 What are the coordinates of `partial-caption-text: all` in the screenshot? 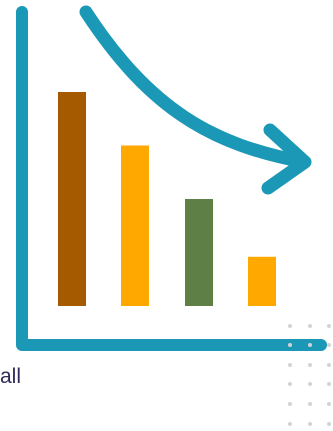 It's located at (11, 376).